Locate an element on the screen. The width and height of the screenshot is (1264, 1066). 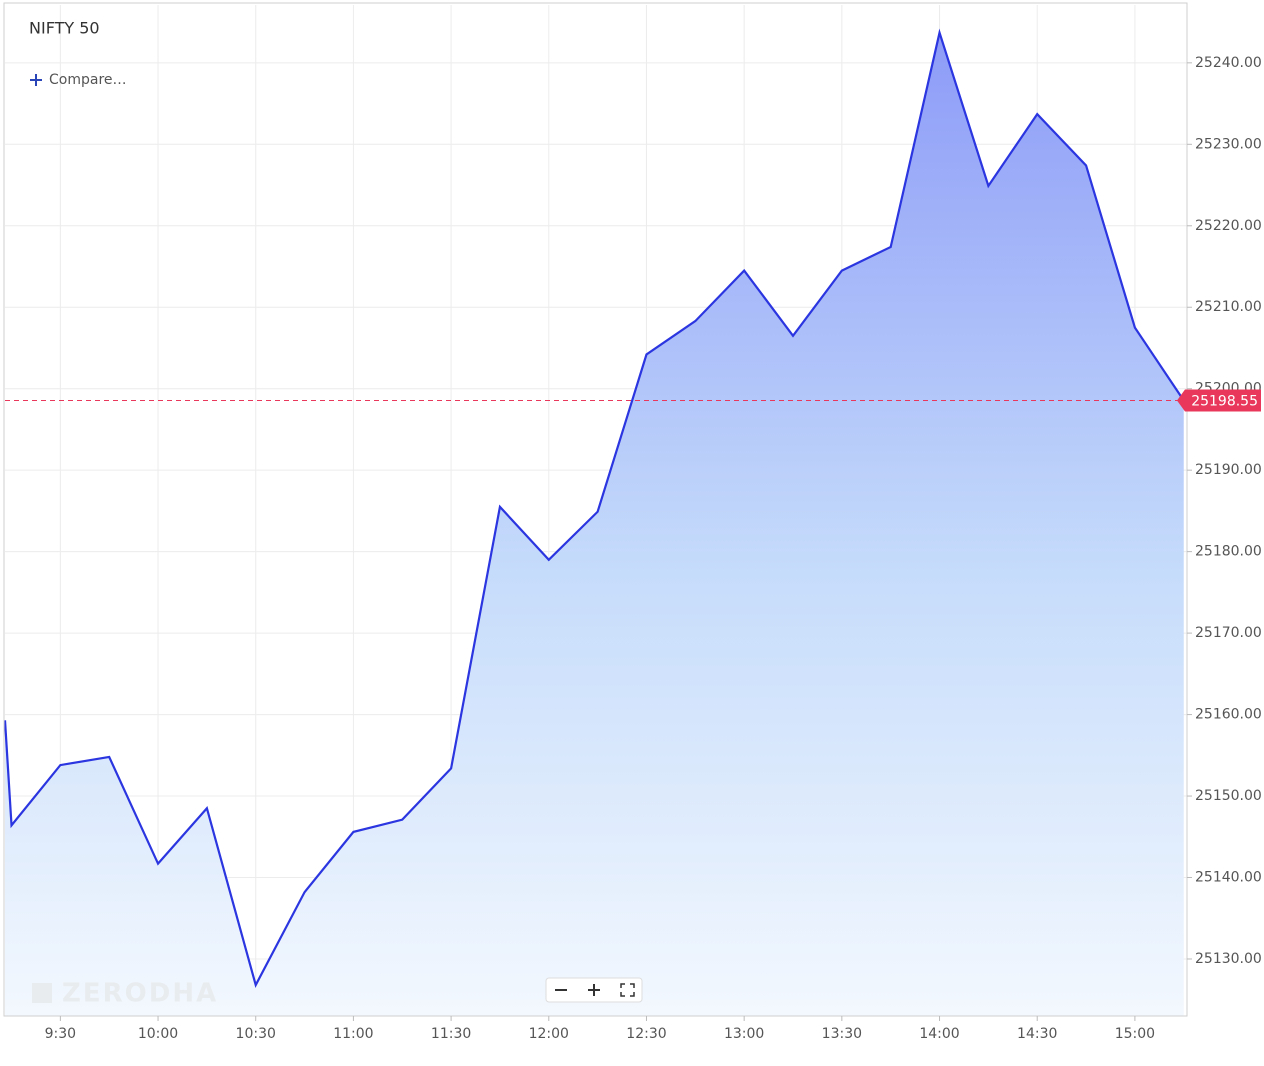
x-tick-label: 10:30 is located at coordinates (256, 1034).